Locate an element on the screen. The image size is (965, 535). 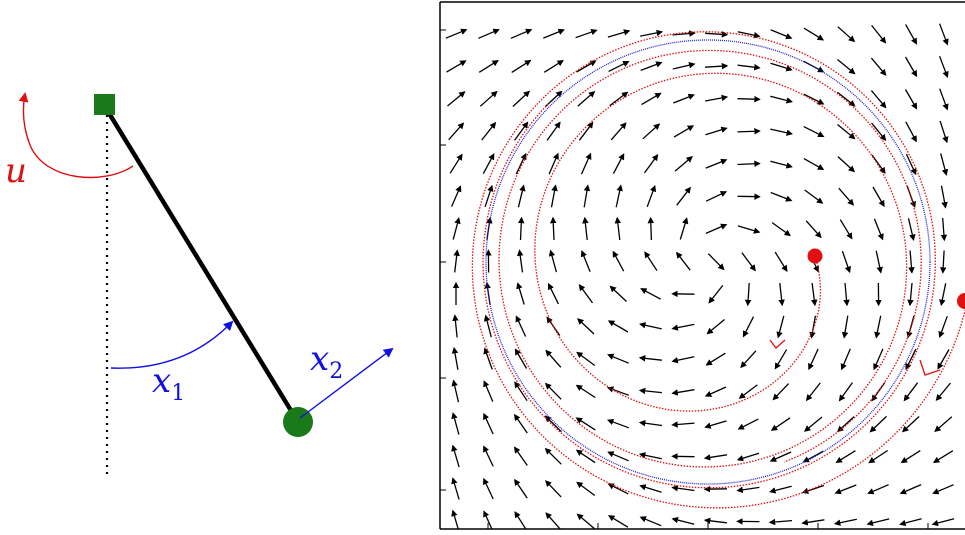
control-torque-arrow is located at coordinates (76, 135).